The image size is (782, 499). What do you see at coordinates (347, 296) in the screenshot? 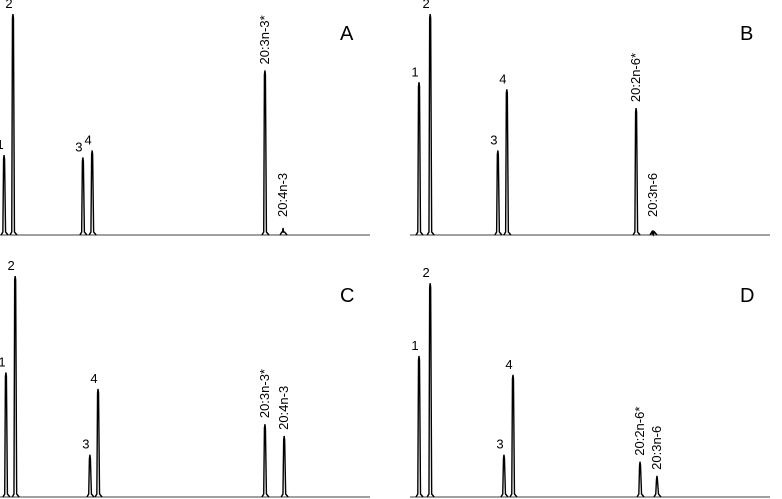
I see `panel-letter: C` at bounding box center [347, 296].